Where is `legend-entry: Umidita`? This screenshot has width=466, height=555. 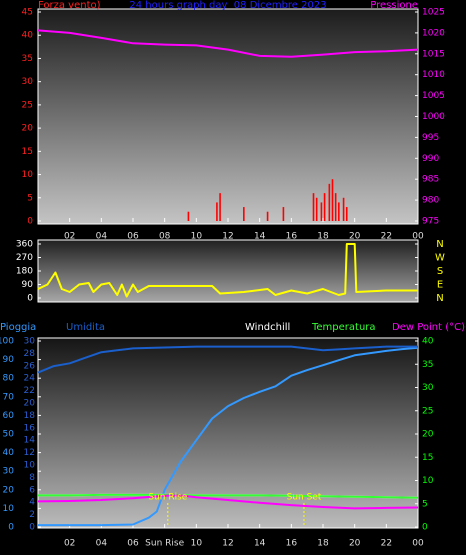
legend-entry: Umidita is located at coordinates (85, 327).